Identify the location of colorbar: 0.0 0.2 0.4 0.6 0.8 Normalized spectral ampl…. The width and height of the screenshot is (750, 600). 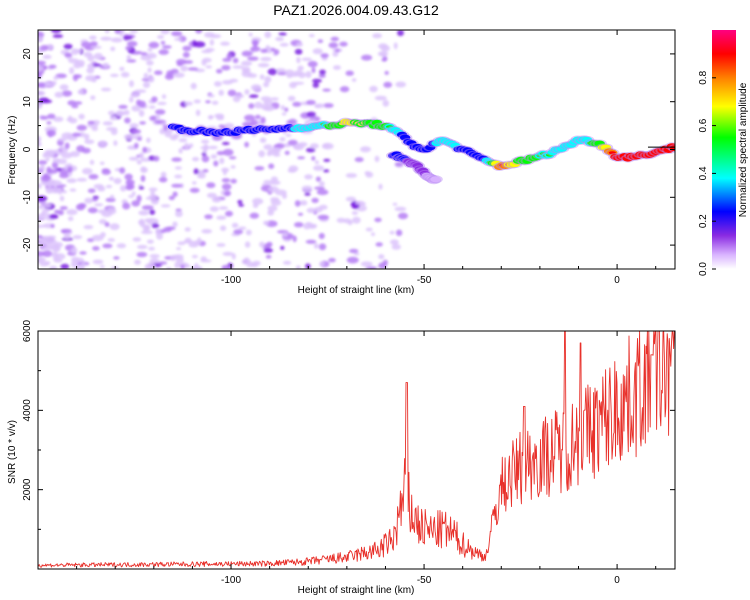
(723, 153).